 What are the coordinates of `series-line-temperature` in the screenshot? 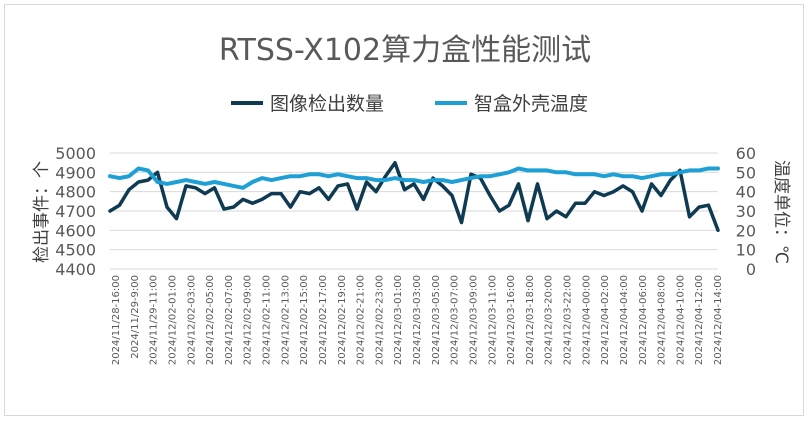 It's located at (414, 178).